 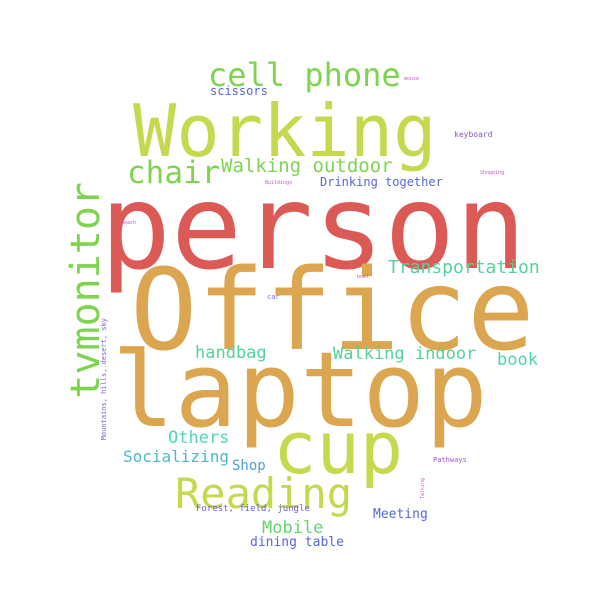 I want to click on word-dining-table: dining table, so click(x=297, y=542).